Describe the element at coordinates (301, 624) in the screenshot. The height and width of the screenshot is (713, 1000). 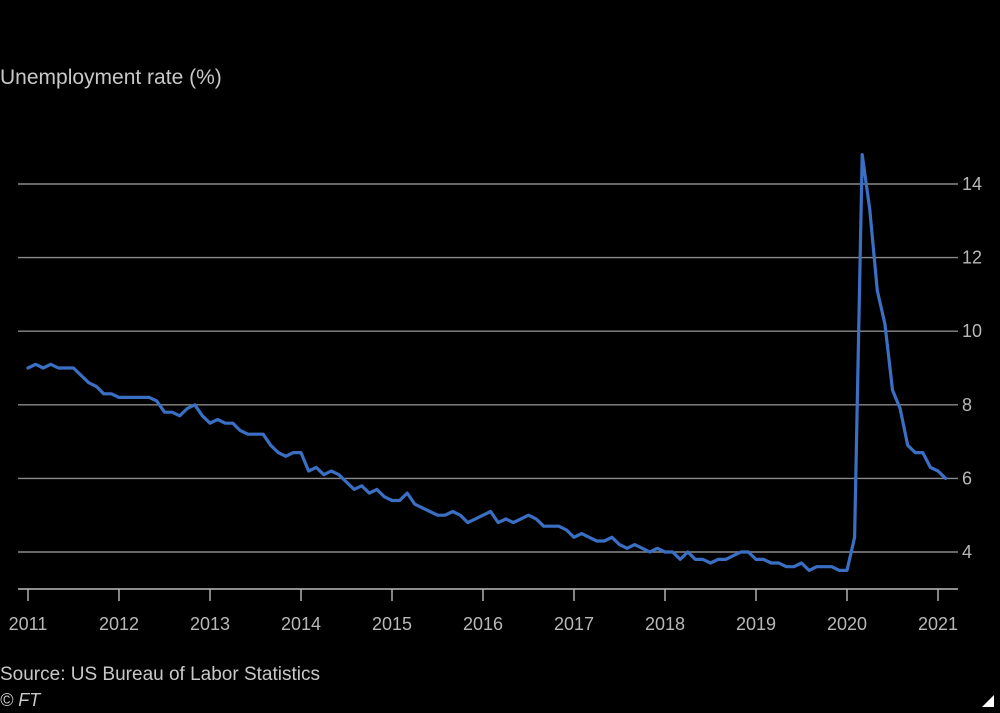
I see `x-tick-label: 2014` at that location.